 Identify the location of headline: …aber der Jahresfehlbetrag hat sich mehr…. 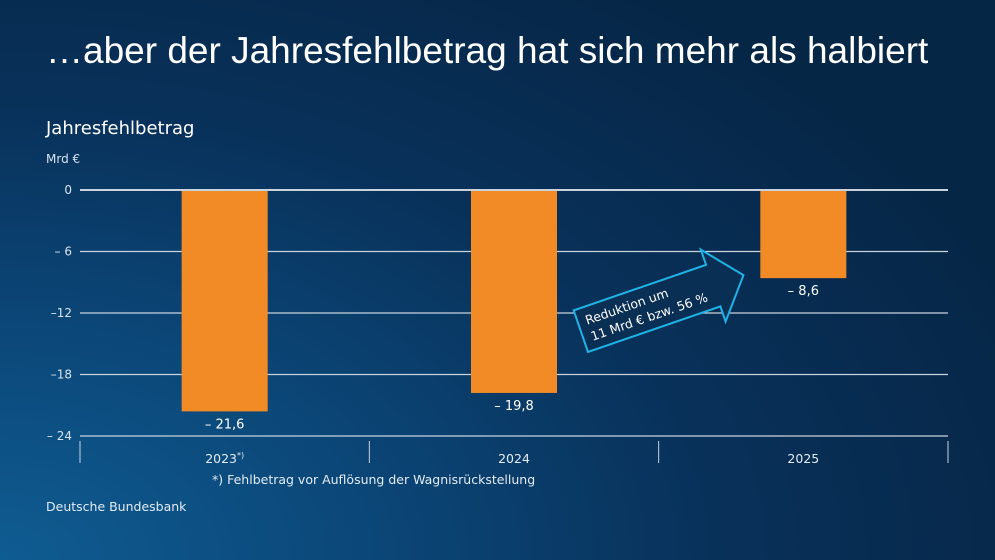
(487, 50).